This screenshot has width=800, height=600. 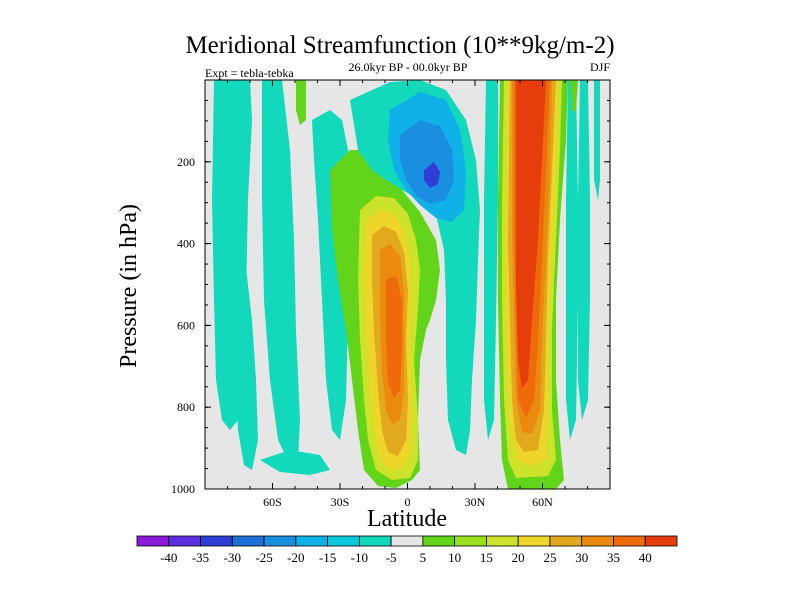 I want to click on x-tick-label: 60S, so click(x=272, y=502).